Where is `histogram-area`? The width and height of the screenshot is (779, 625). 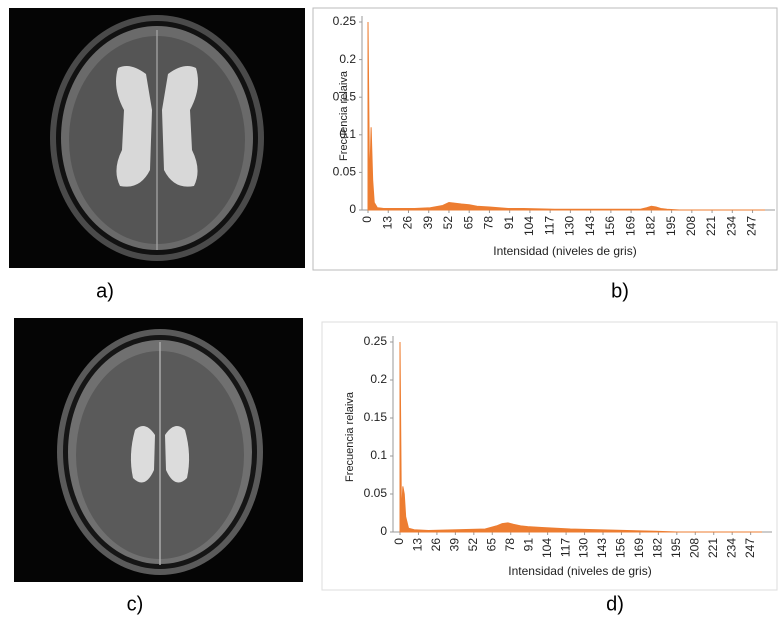 histogram-area is located at coordinates (580, 437).